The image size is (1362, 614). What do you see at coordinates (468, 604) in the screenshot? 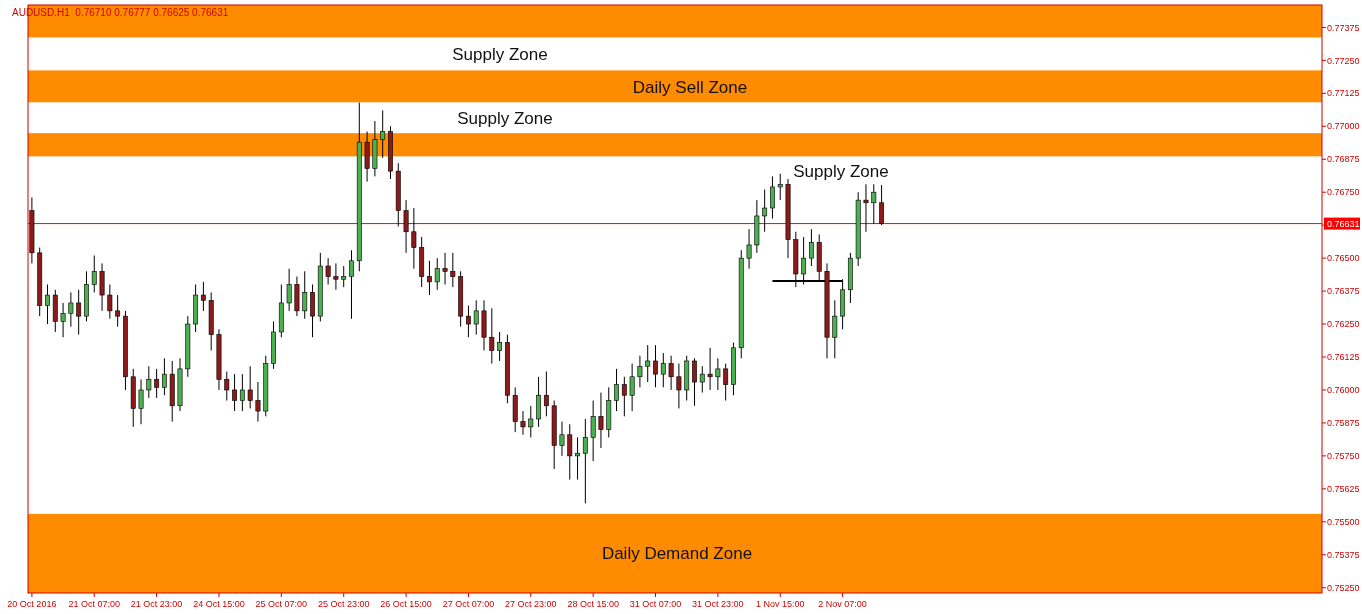
I see `x-tick-label: 27 Oct 07:00` at bounding box center [468, 604].